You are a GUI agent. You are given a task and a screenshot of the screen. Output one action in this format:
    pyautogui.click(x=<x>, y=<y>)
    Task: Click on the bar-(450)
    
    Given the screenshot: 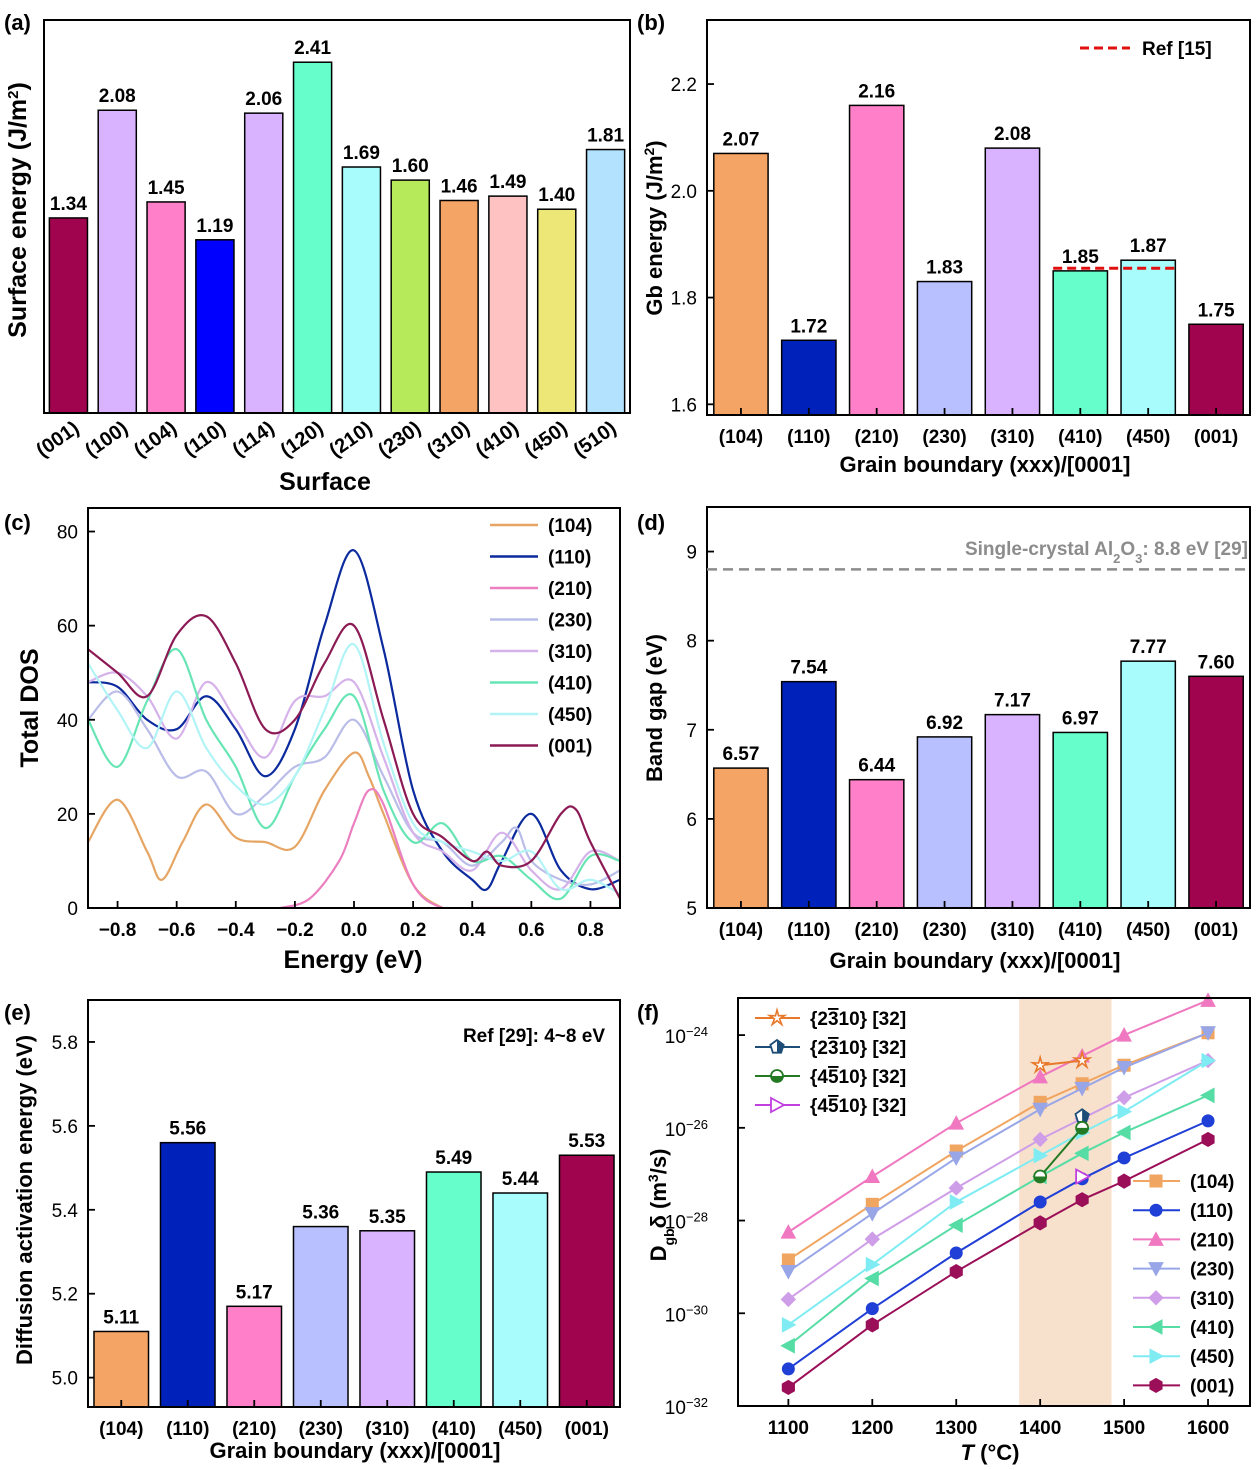 What is the action you would take?
    pyautogui.click(x=520, y=1300)
    